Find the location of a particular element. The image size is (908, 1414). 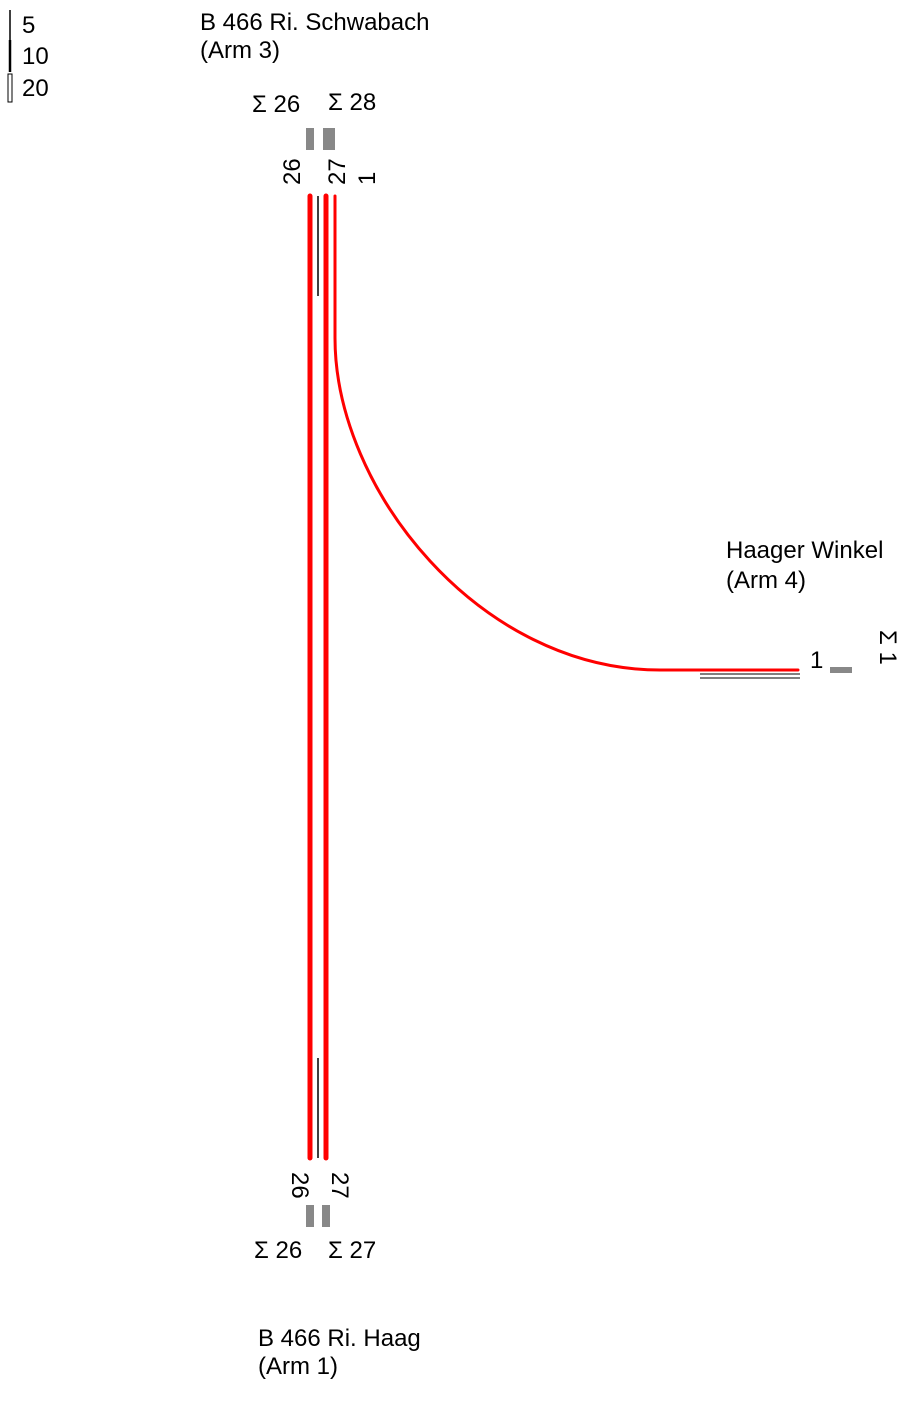

arm3-name: B 466 Ri. Schwabach is located at coordinates (314, 22).